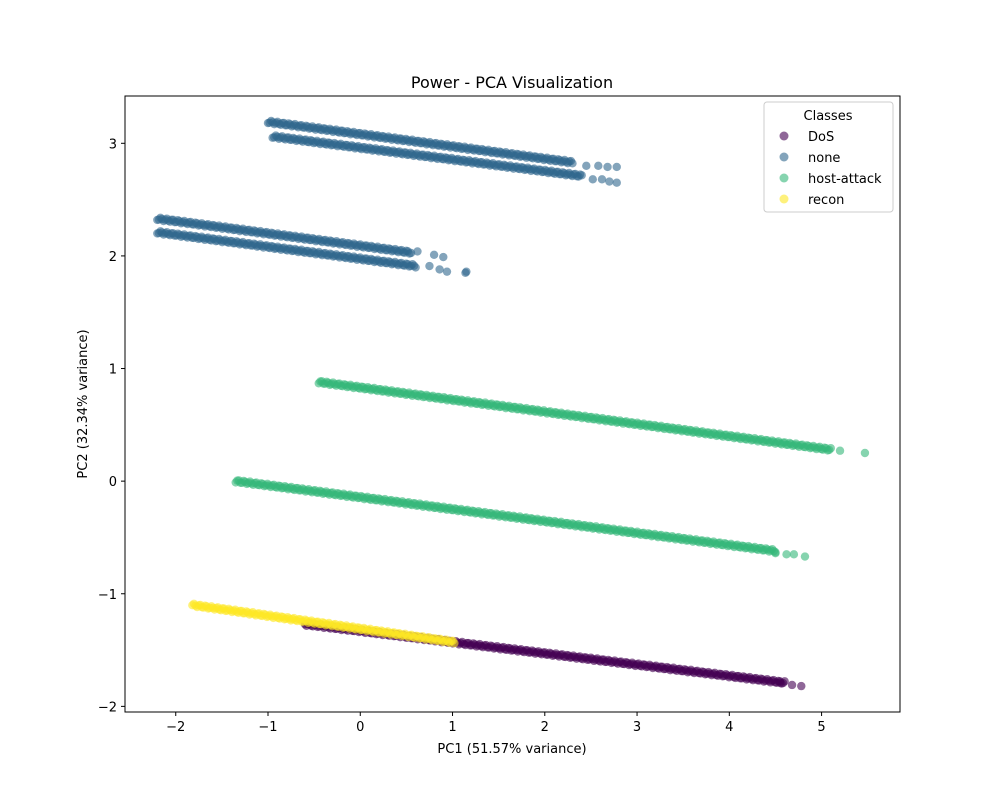  I want to click on legend-box, so click(828, 157).